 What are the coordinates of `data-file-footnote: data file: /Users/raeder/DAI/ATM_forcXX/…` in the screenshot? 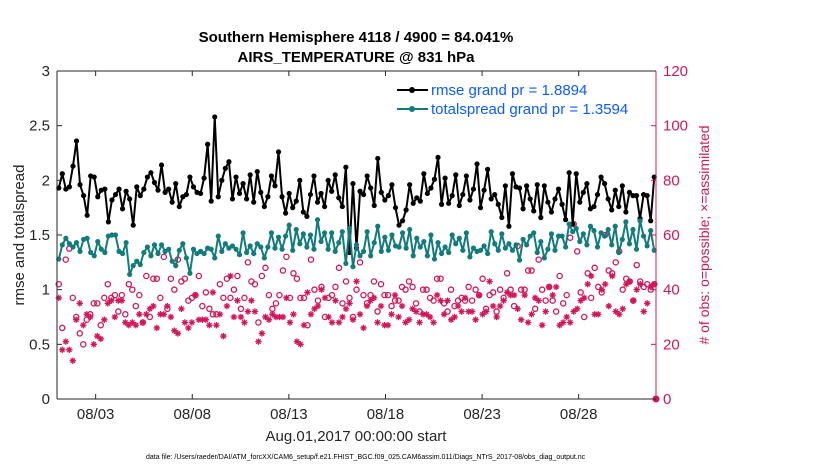 It's located at (366, 457).